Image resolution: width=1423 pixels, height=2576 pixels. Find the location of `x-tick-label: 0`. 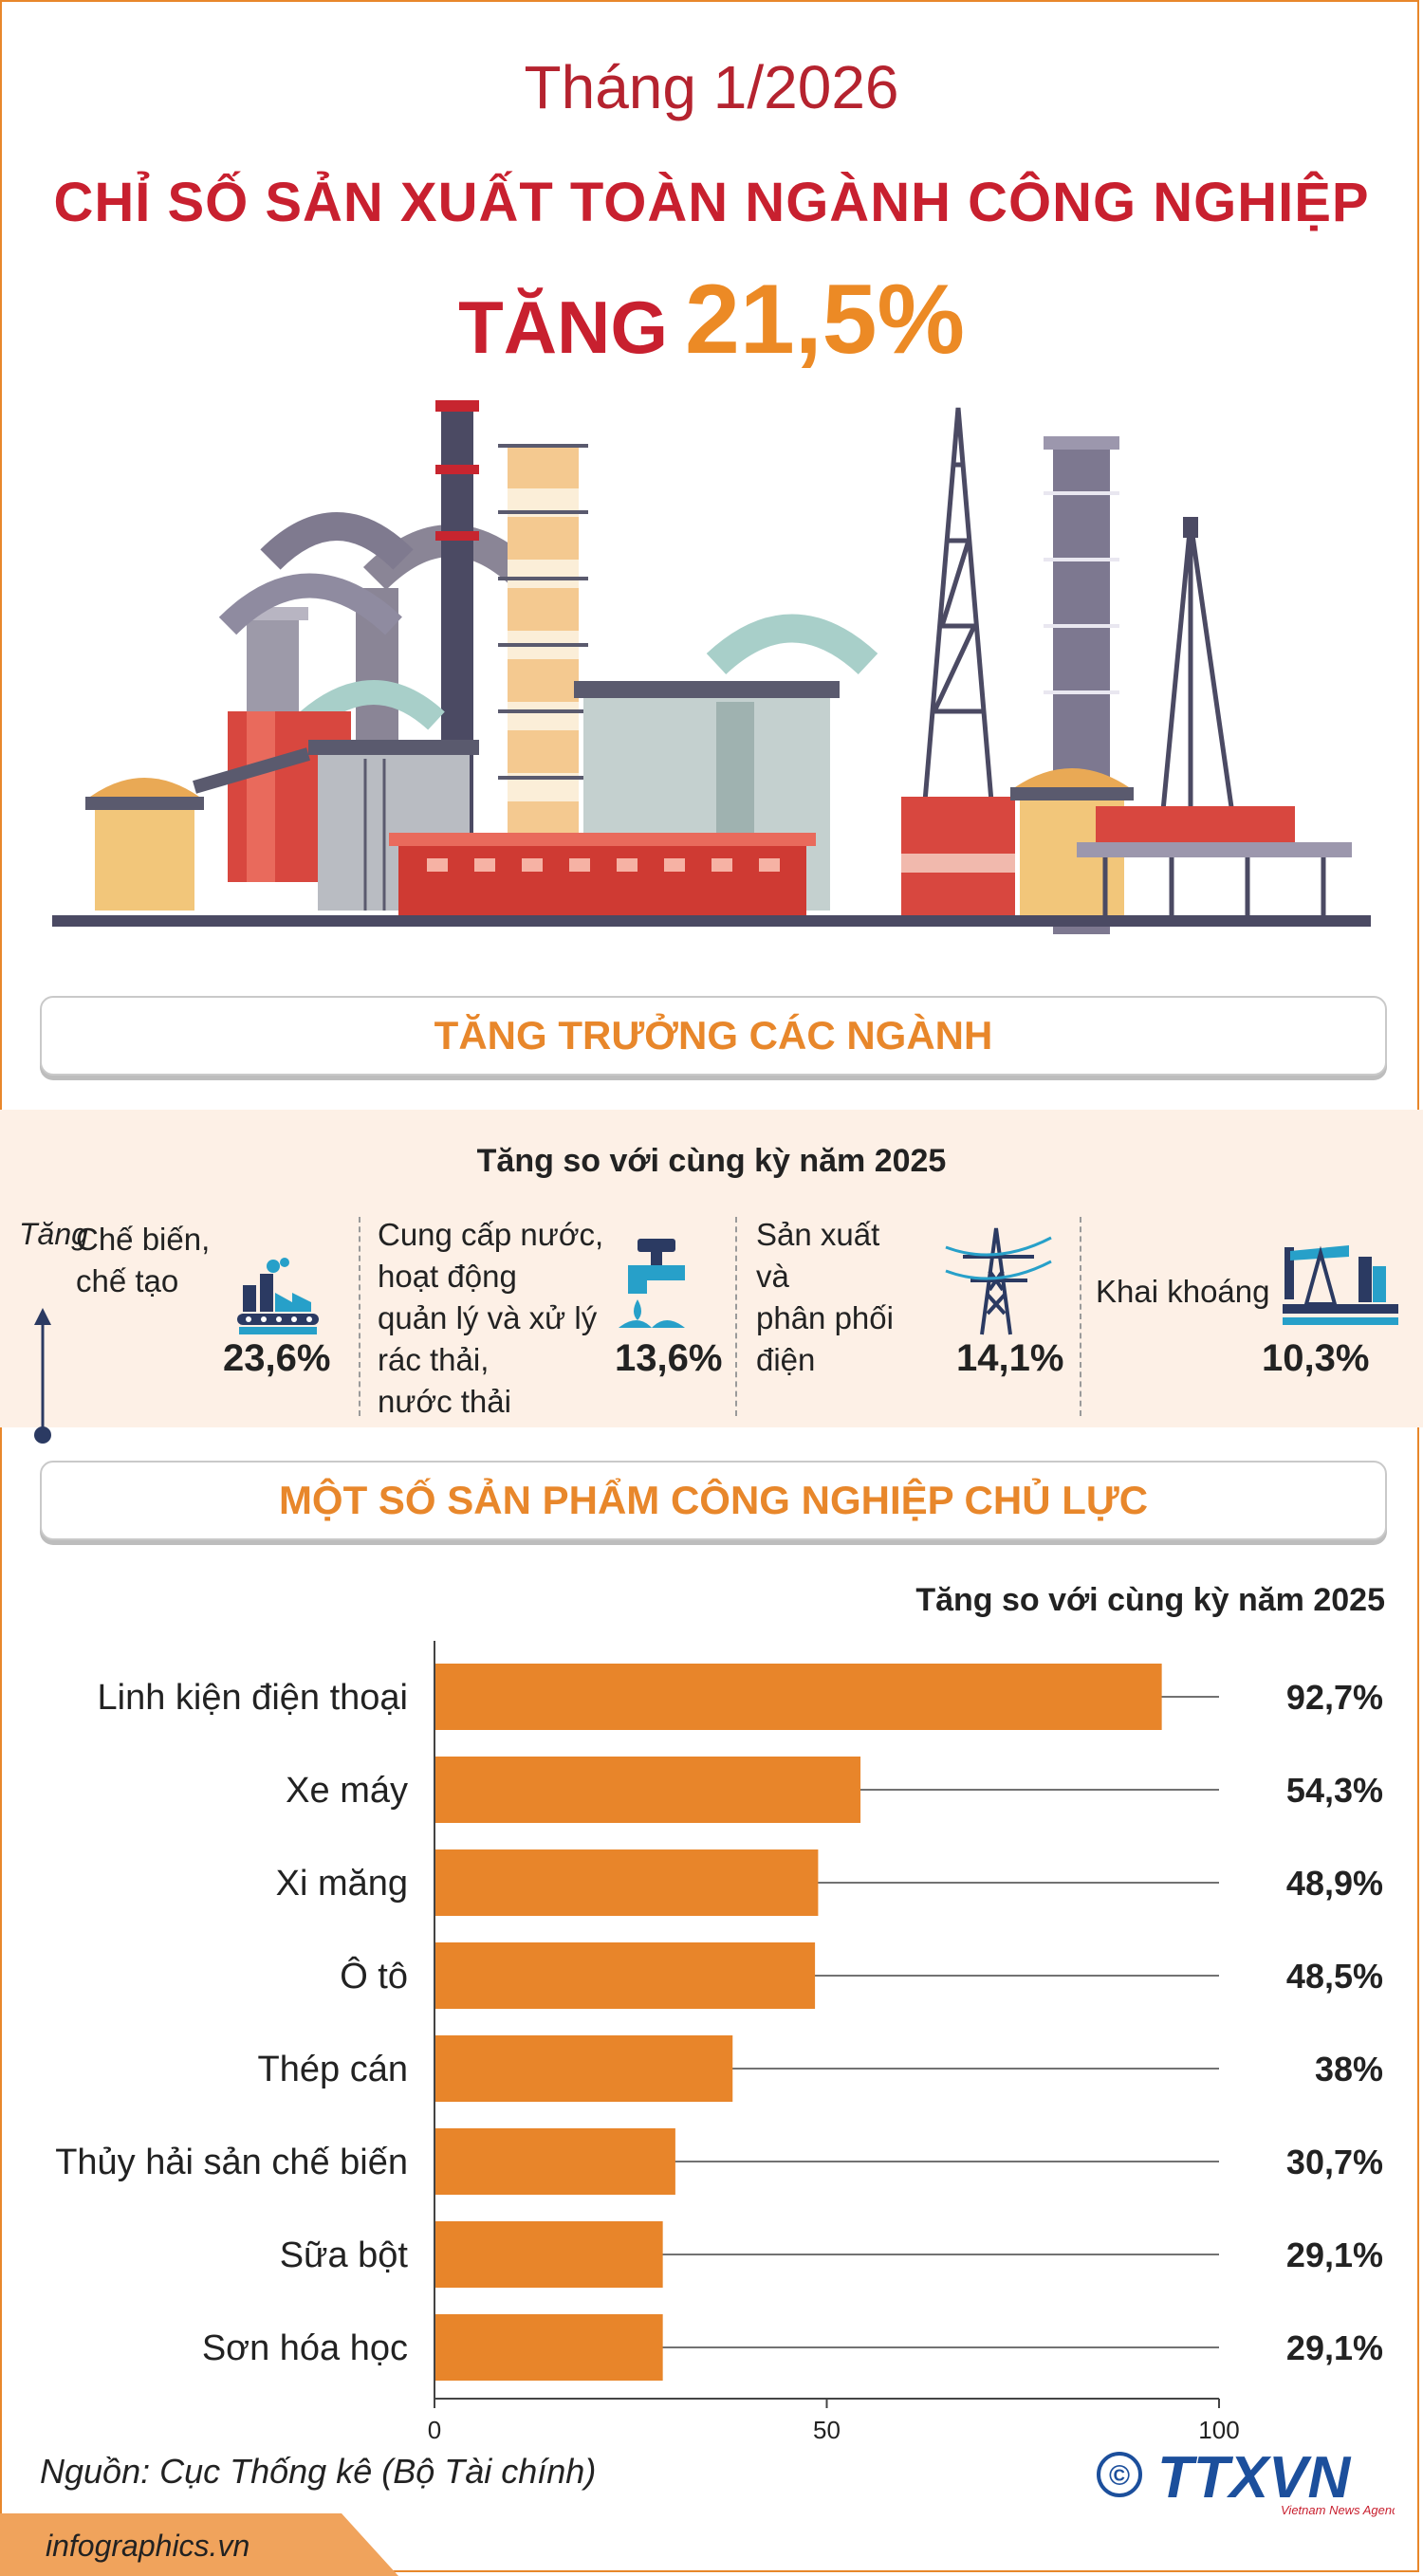

x-tick-label: 0 is located at coordinates (434, 2430).